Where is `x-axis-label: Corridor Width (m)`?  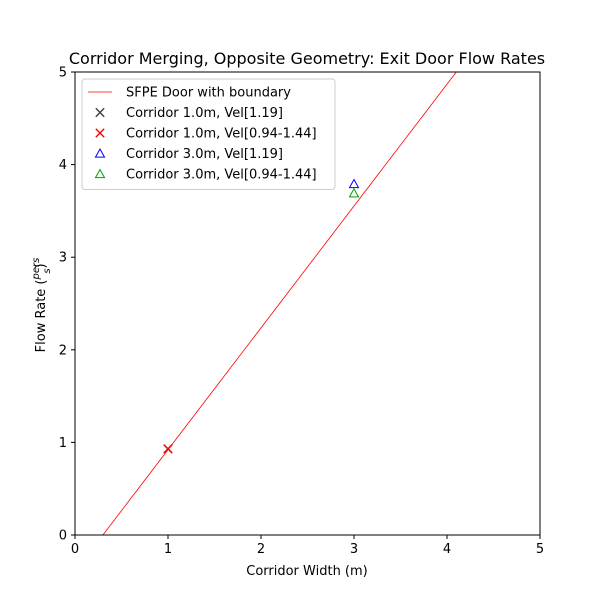 x-axis-label: Corridor Width (m) is located at coordinates (307, 571).